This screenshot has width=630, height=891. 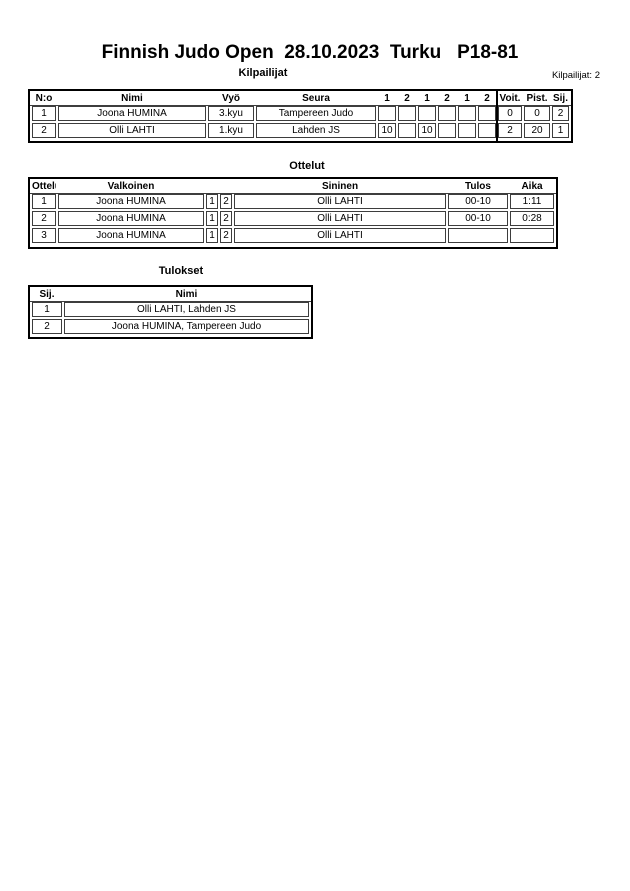 I want to click on cell-result, so click(x=478, y=235).